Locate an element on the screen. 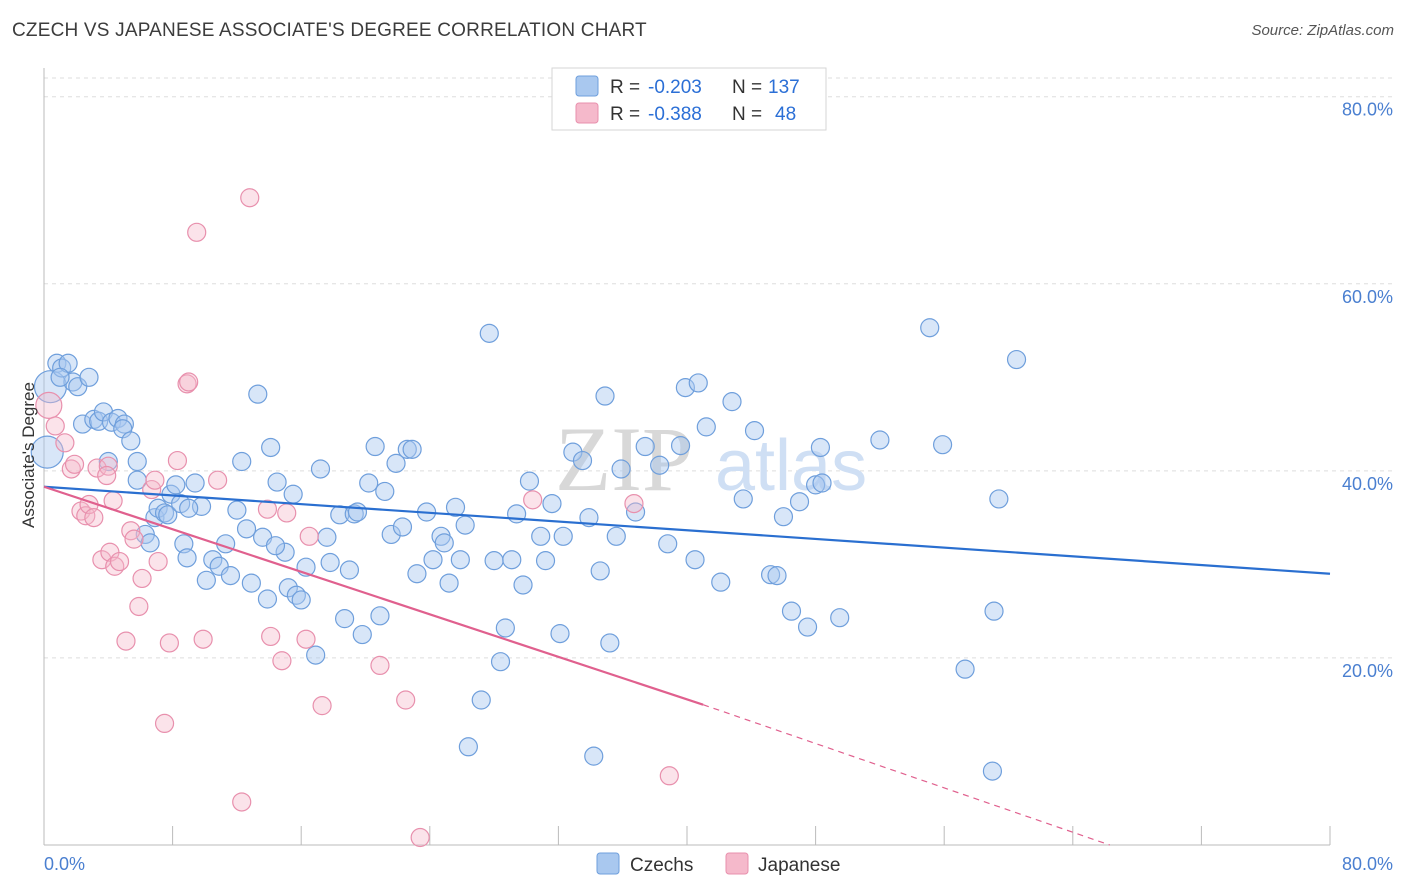 Image resolution: width=1406 pixels, height=892 pixels. watermark-atlas: atlas is located at coordinates (791, 466).